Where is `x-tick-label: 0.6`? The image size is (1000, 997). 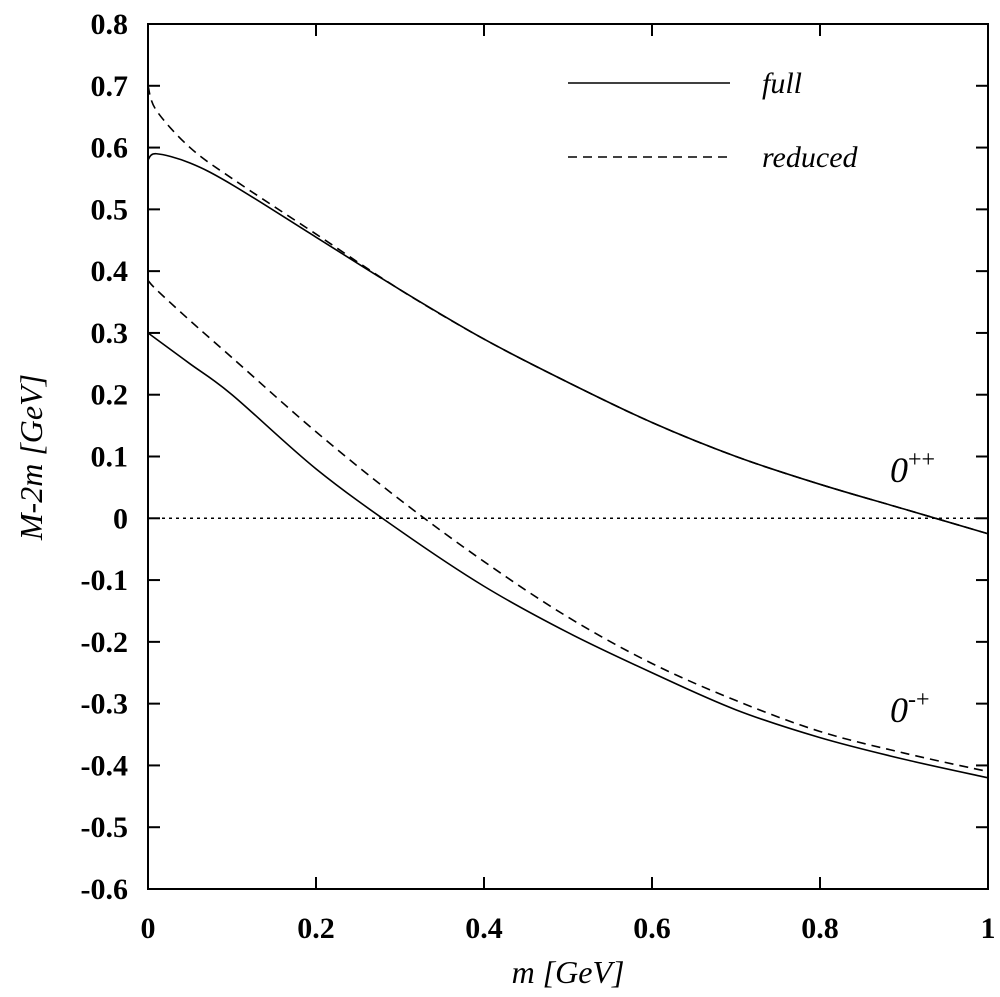
x-tick-label: 0.6 is located at coordinates (652, 928).